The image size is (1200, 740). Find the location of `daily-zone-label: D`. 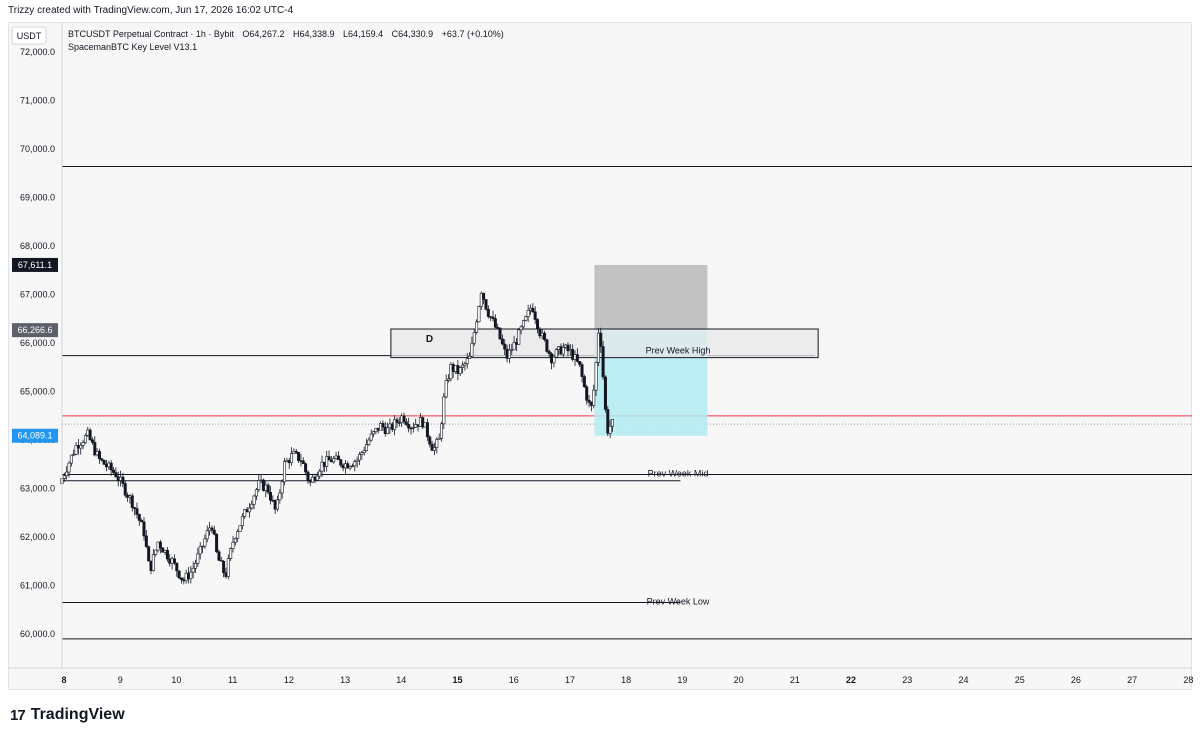

daily-zone-label: D is located at coordinates (429, 339).